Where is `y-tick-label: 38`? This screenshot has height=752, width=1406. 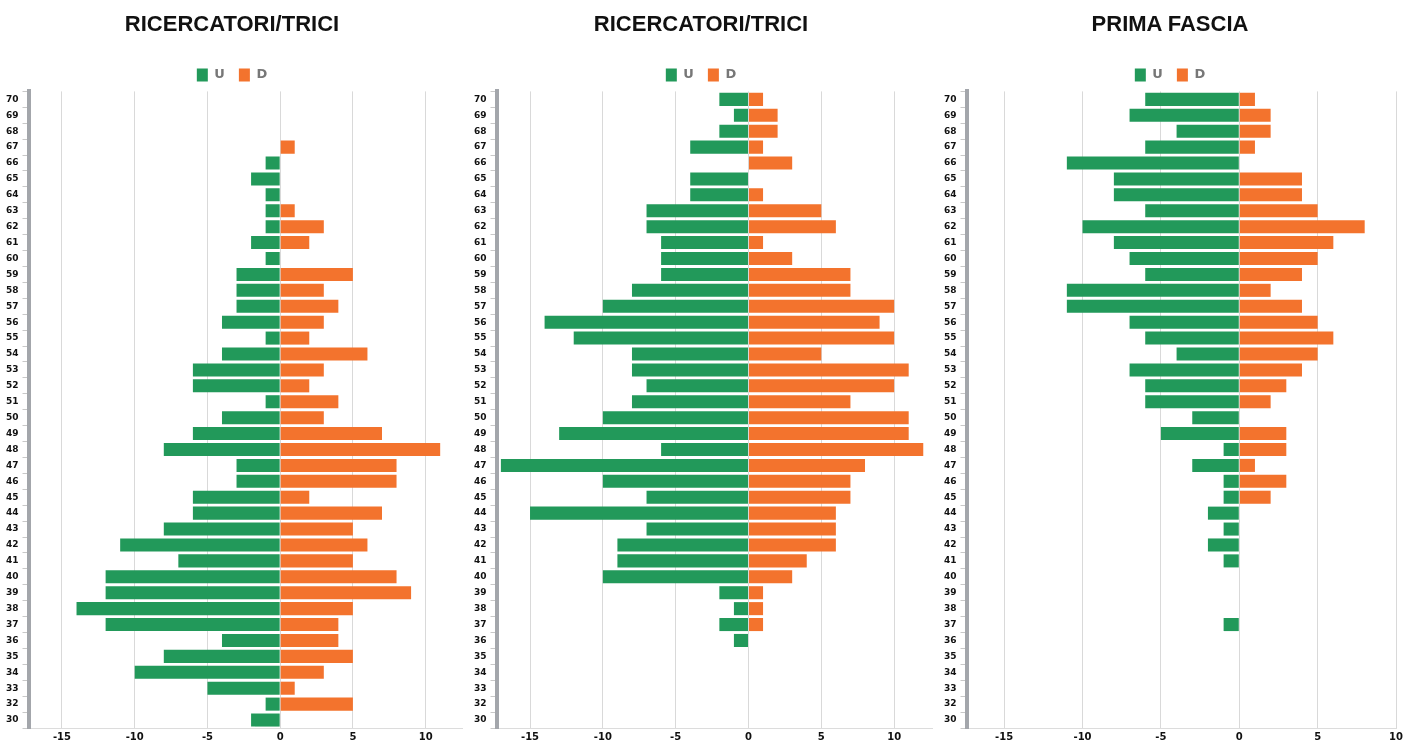
y-tick-label: 38 is located at coordinates (480, 607).